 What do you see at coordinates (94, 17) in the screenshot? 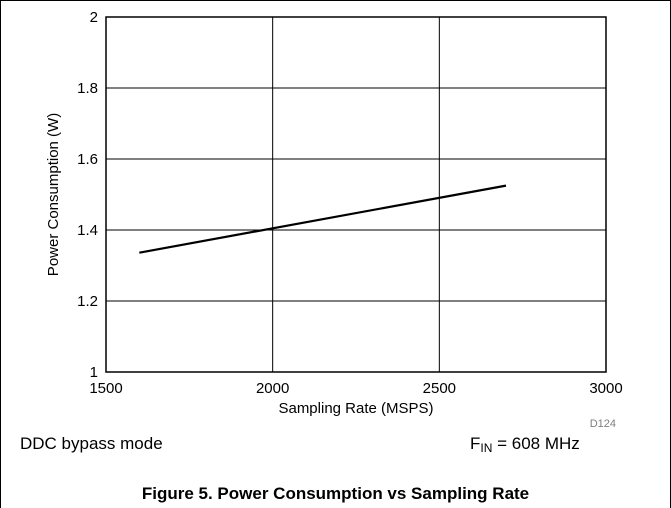
I see `y-tick-label: 2` at bounding box center [94, 17].